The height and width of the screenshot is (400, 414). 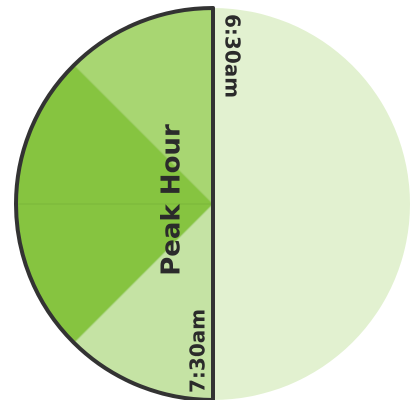 I want to click on peak-hour-label: Peak Hour, so click(x=172, y=200).